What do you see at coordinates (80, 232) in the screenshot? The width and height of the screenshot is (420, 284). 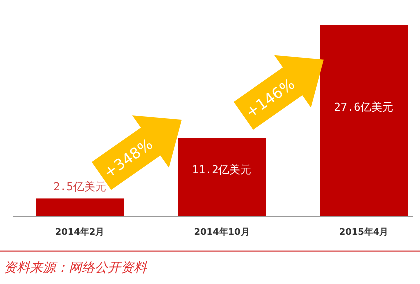 I see `x-tick-label: 2014年2月` at bounding box center [80, 232].